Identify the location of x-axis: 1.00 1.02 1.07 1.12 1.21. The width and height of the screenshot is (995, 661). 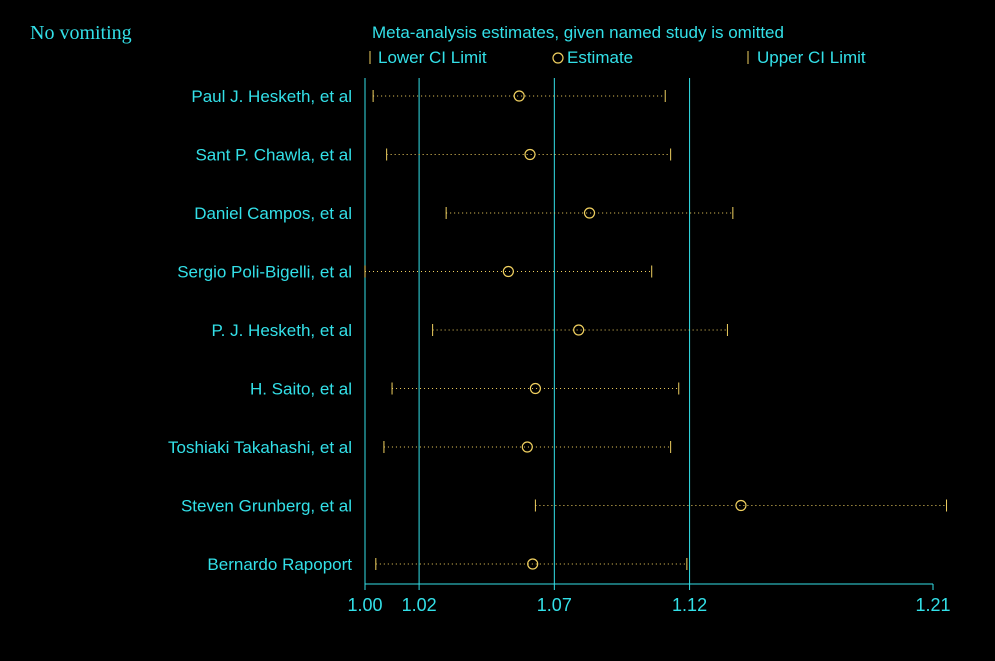
(649, 599).